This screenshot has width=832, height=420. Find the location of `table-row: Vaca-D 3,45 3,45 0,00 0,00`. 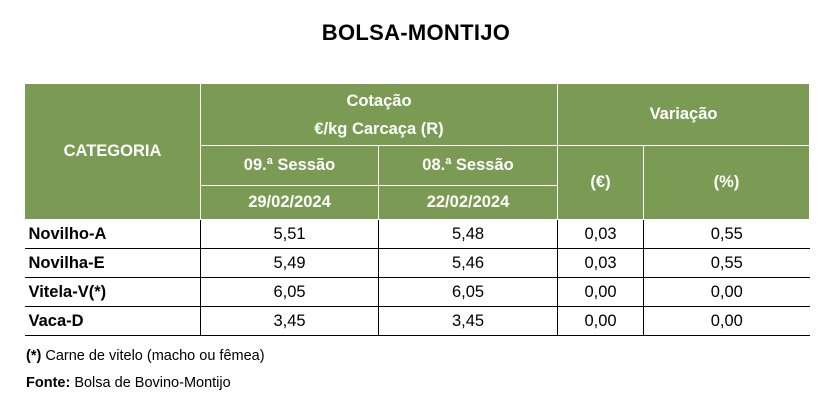

table-row: Vaca-D 3,45 3,45 0,00 0,00 is located at coordinates (417, 321).